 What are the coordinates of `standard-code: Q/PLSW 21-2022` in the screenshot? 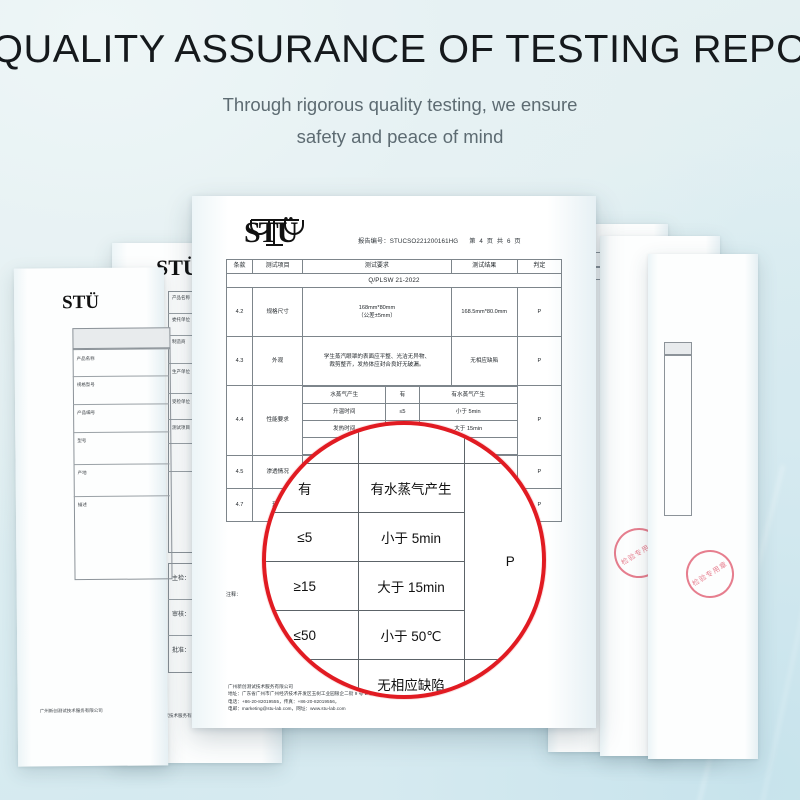 It's located at (394, 280).